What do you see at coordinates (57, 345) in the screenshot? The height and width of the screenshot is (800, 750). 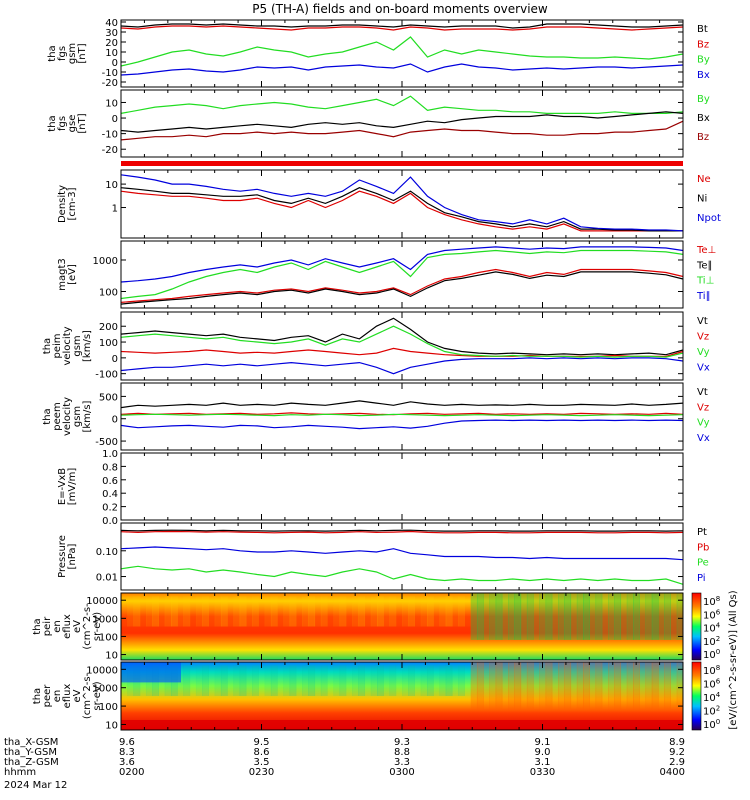 I see `y-axis-label: peim` at bounding box center [57, 345].